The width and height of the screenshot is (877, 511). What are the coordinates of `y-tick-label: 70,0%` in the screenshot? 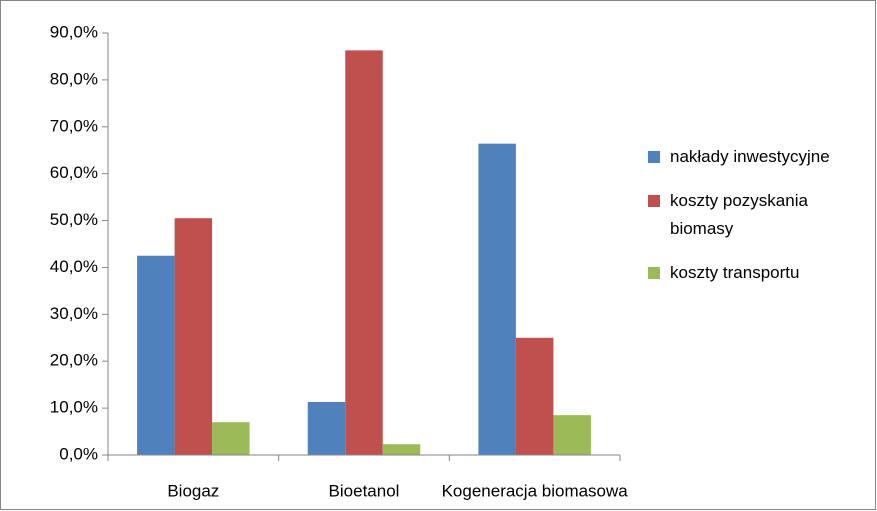 It's located at (74, 125).